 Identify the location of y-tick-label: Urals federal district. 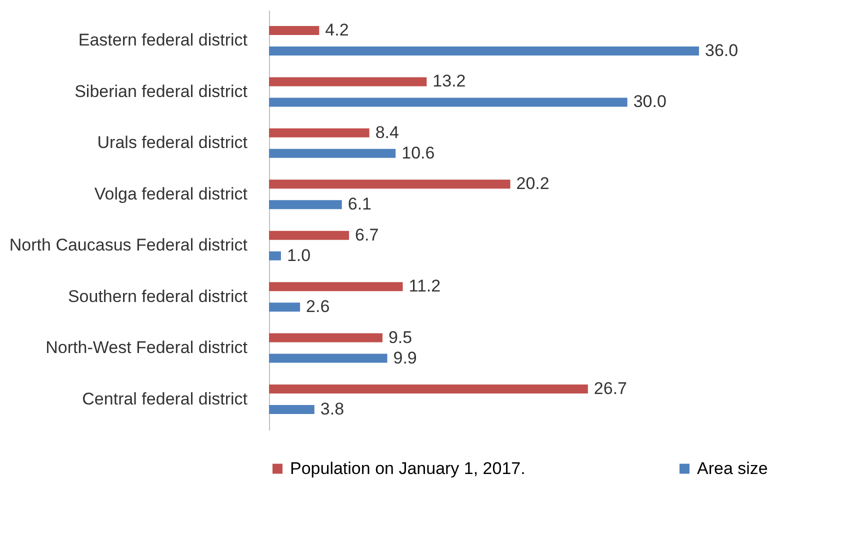
(172, 142).